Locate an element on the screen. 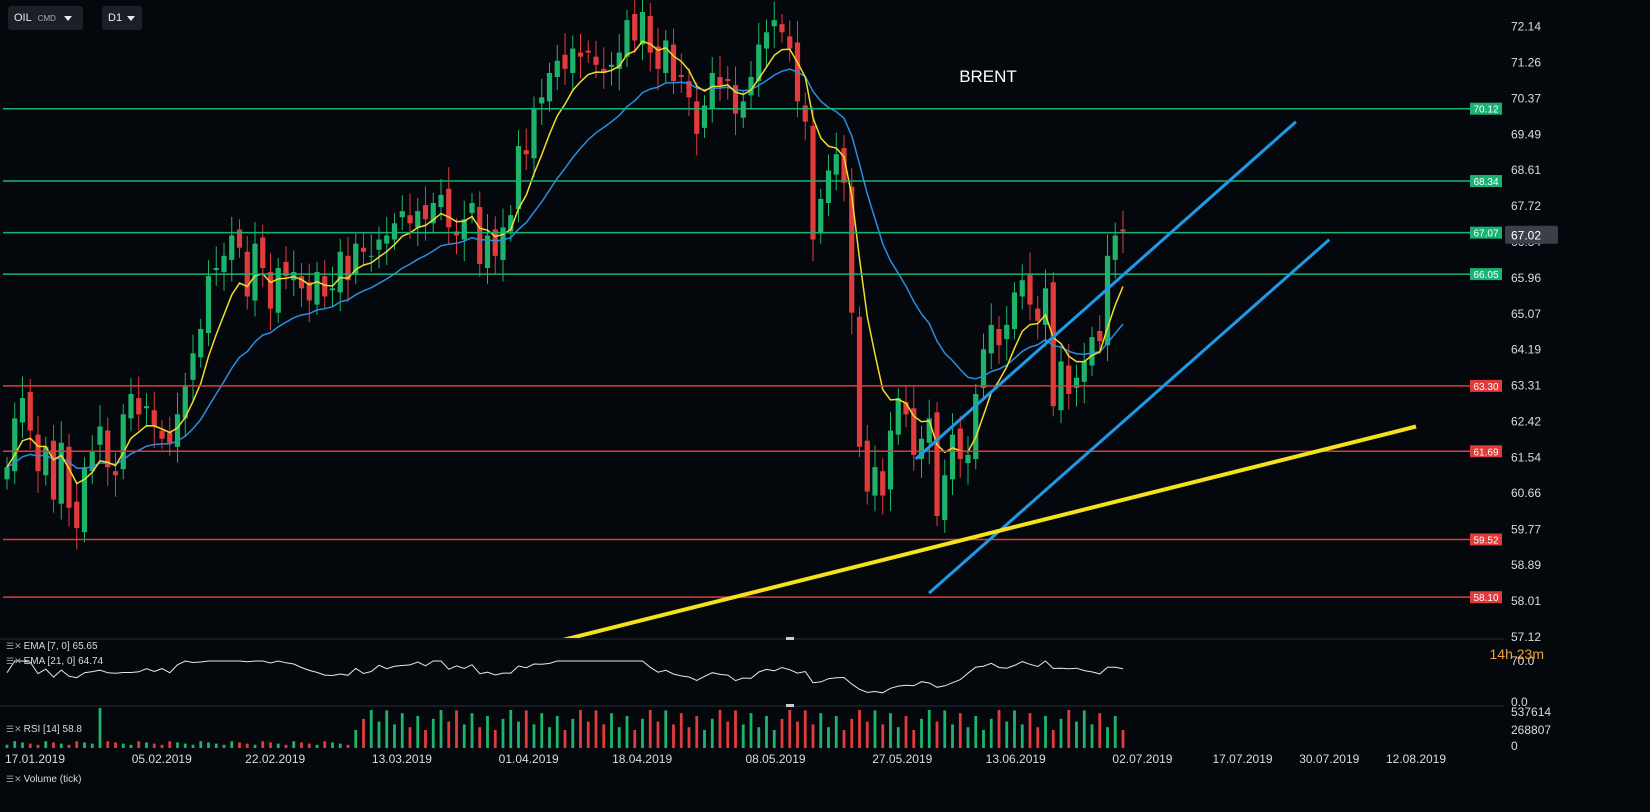  date-axis-label: 22.02.2019 is located at coordinates (275, 759).